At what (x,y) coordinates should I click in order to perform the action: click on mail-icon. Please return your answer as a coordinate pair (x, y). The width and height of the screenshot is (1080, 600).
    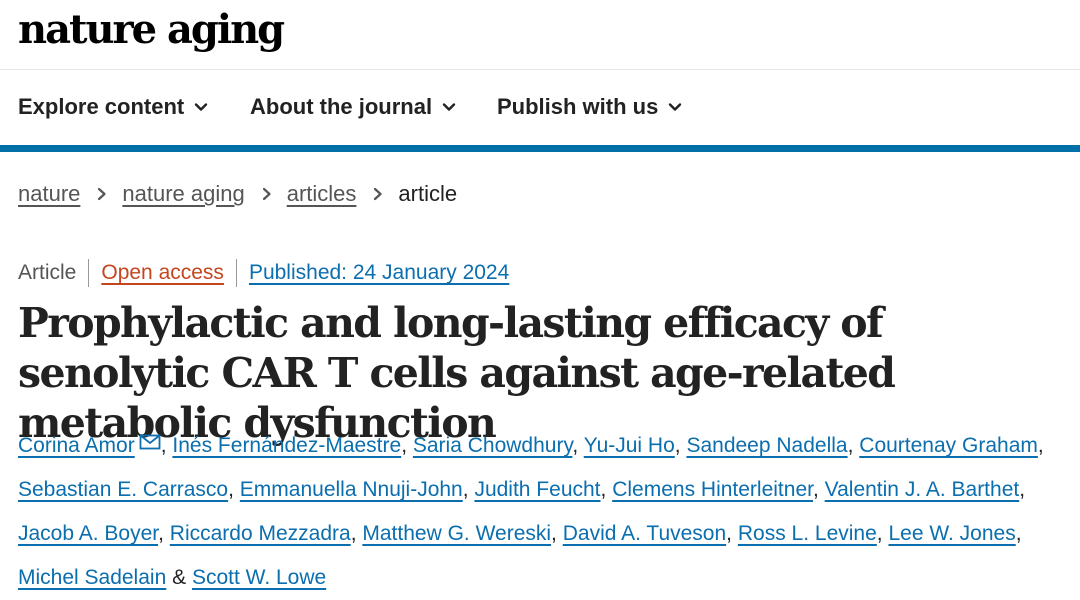
    Looking at the image, I should click on (150, 442).